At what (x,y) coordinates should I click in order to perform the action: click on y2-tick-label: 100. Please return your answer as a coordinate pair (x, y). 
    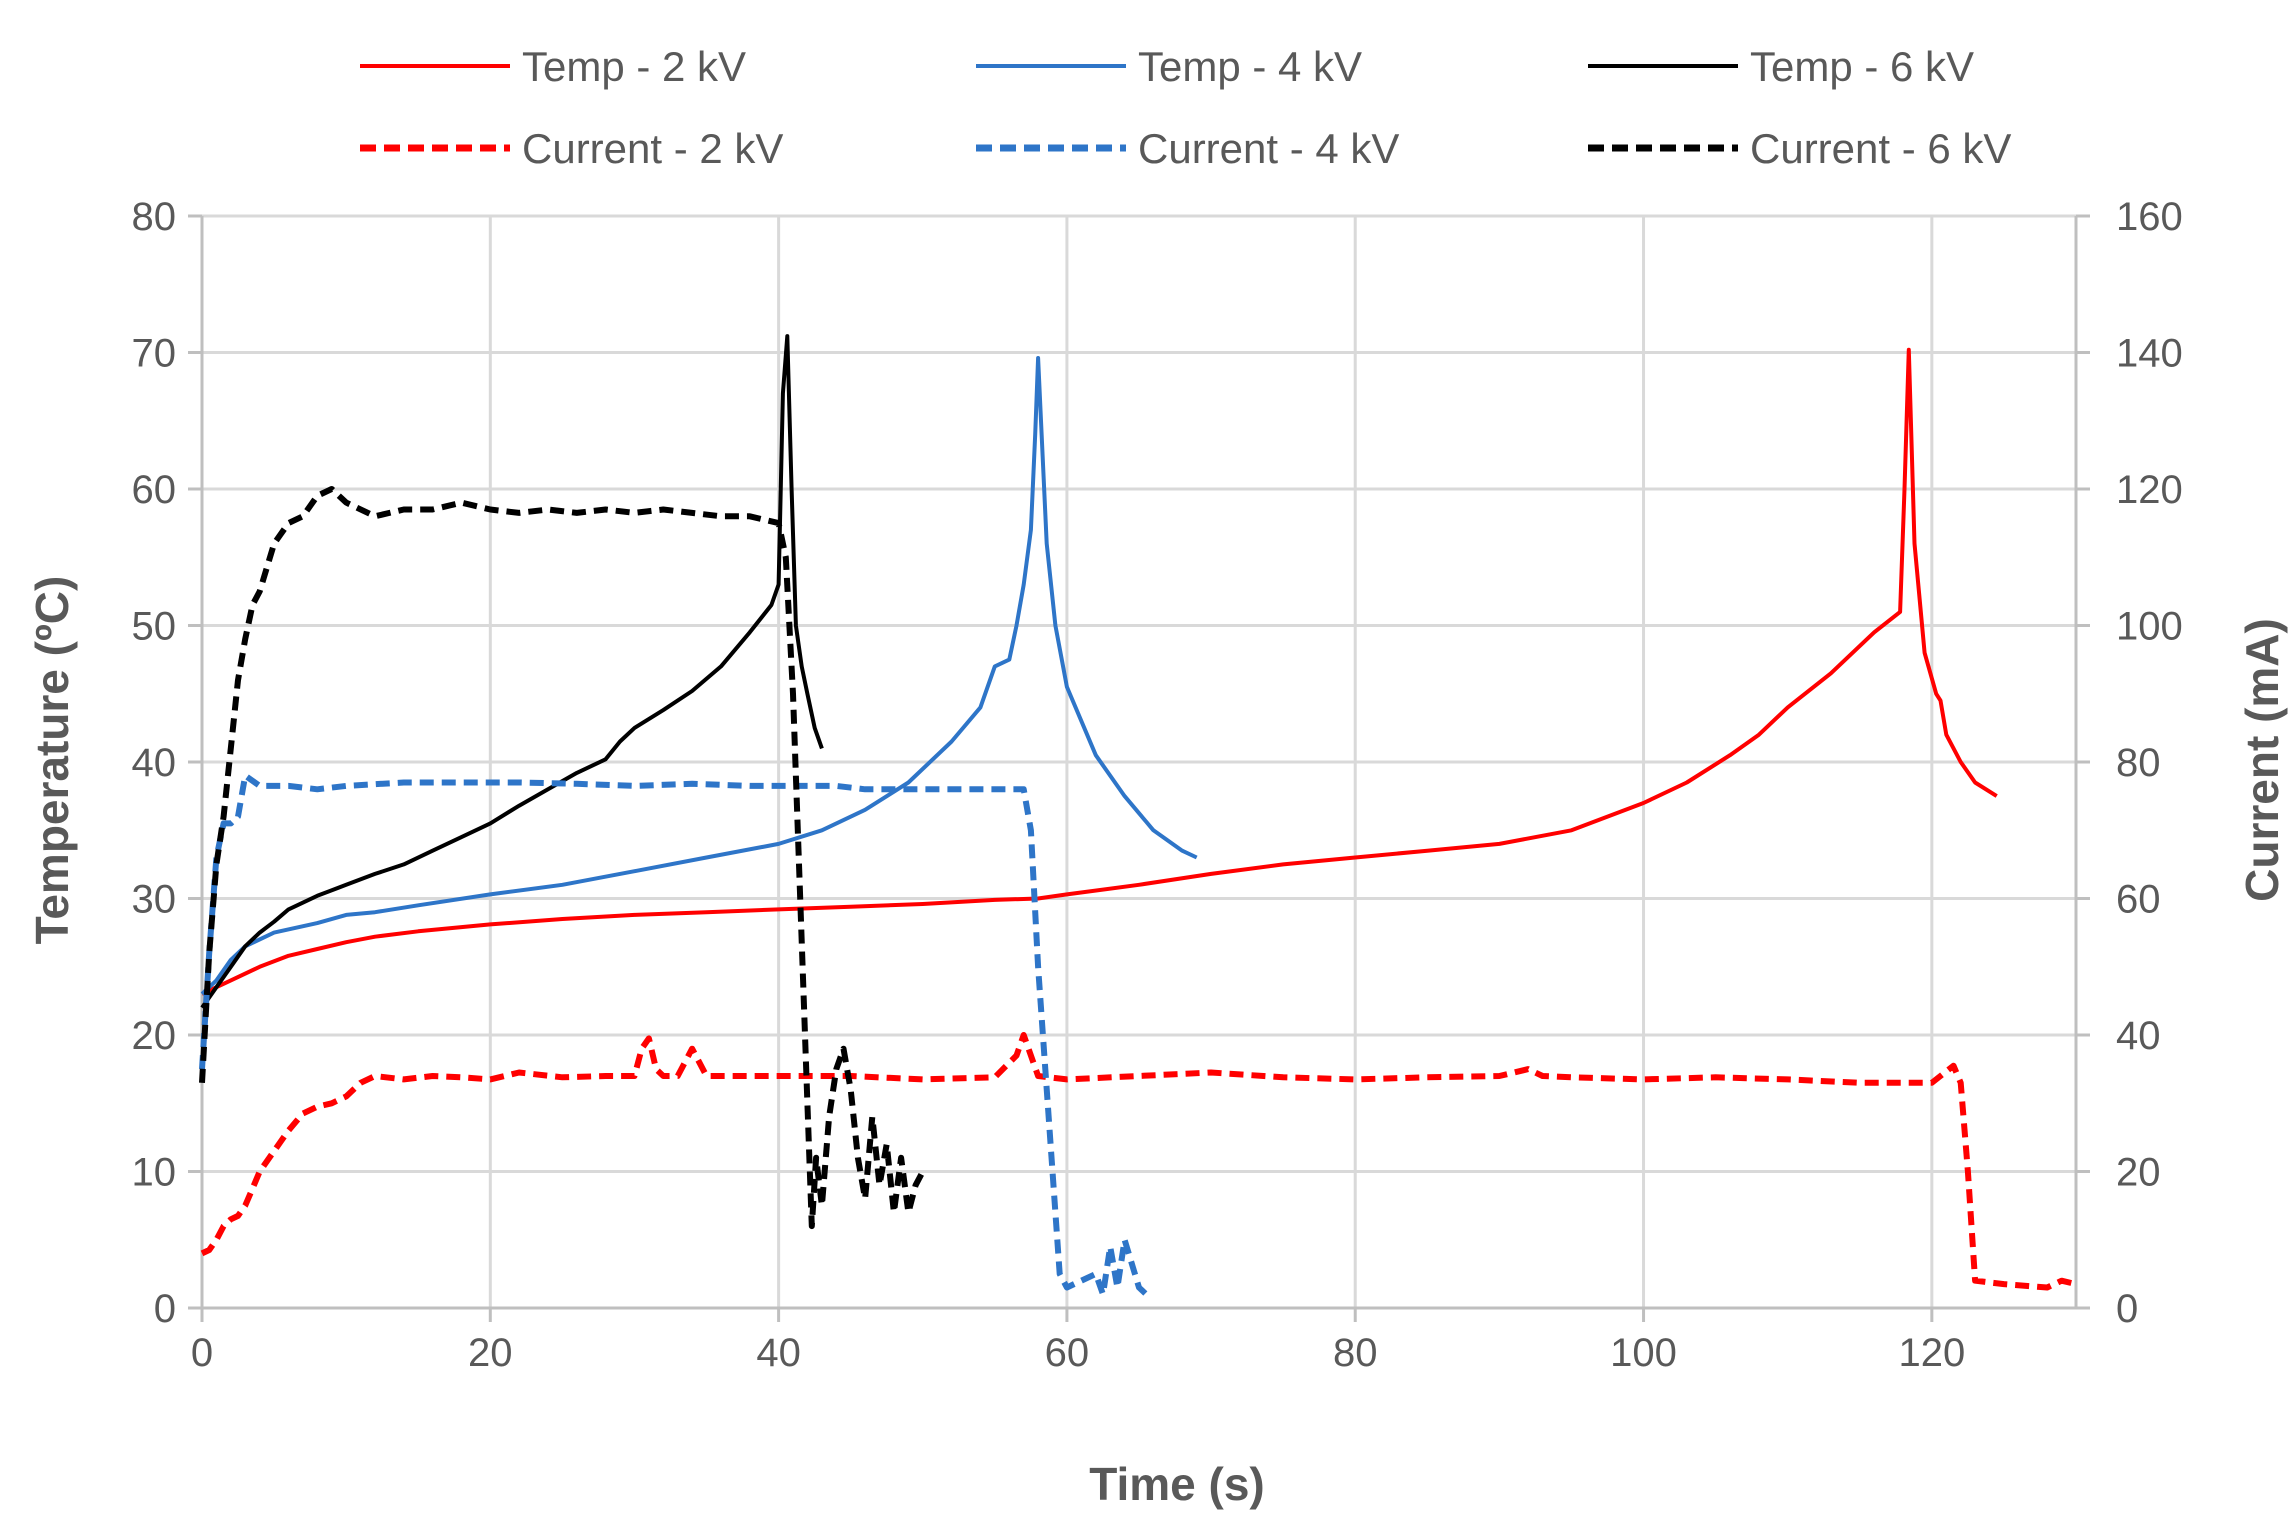
    Looking at the image, I should click on (2149, 627).